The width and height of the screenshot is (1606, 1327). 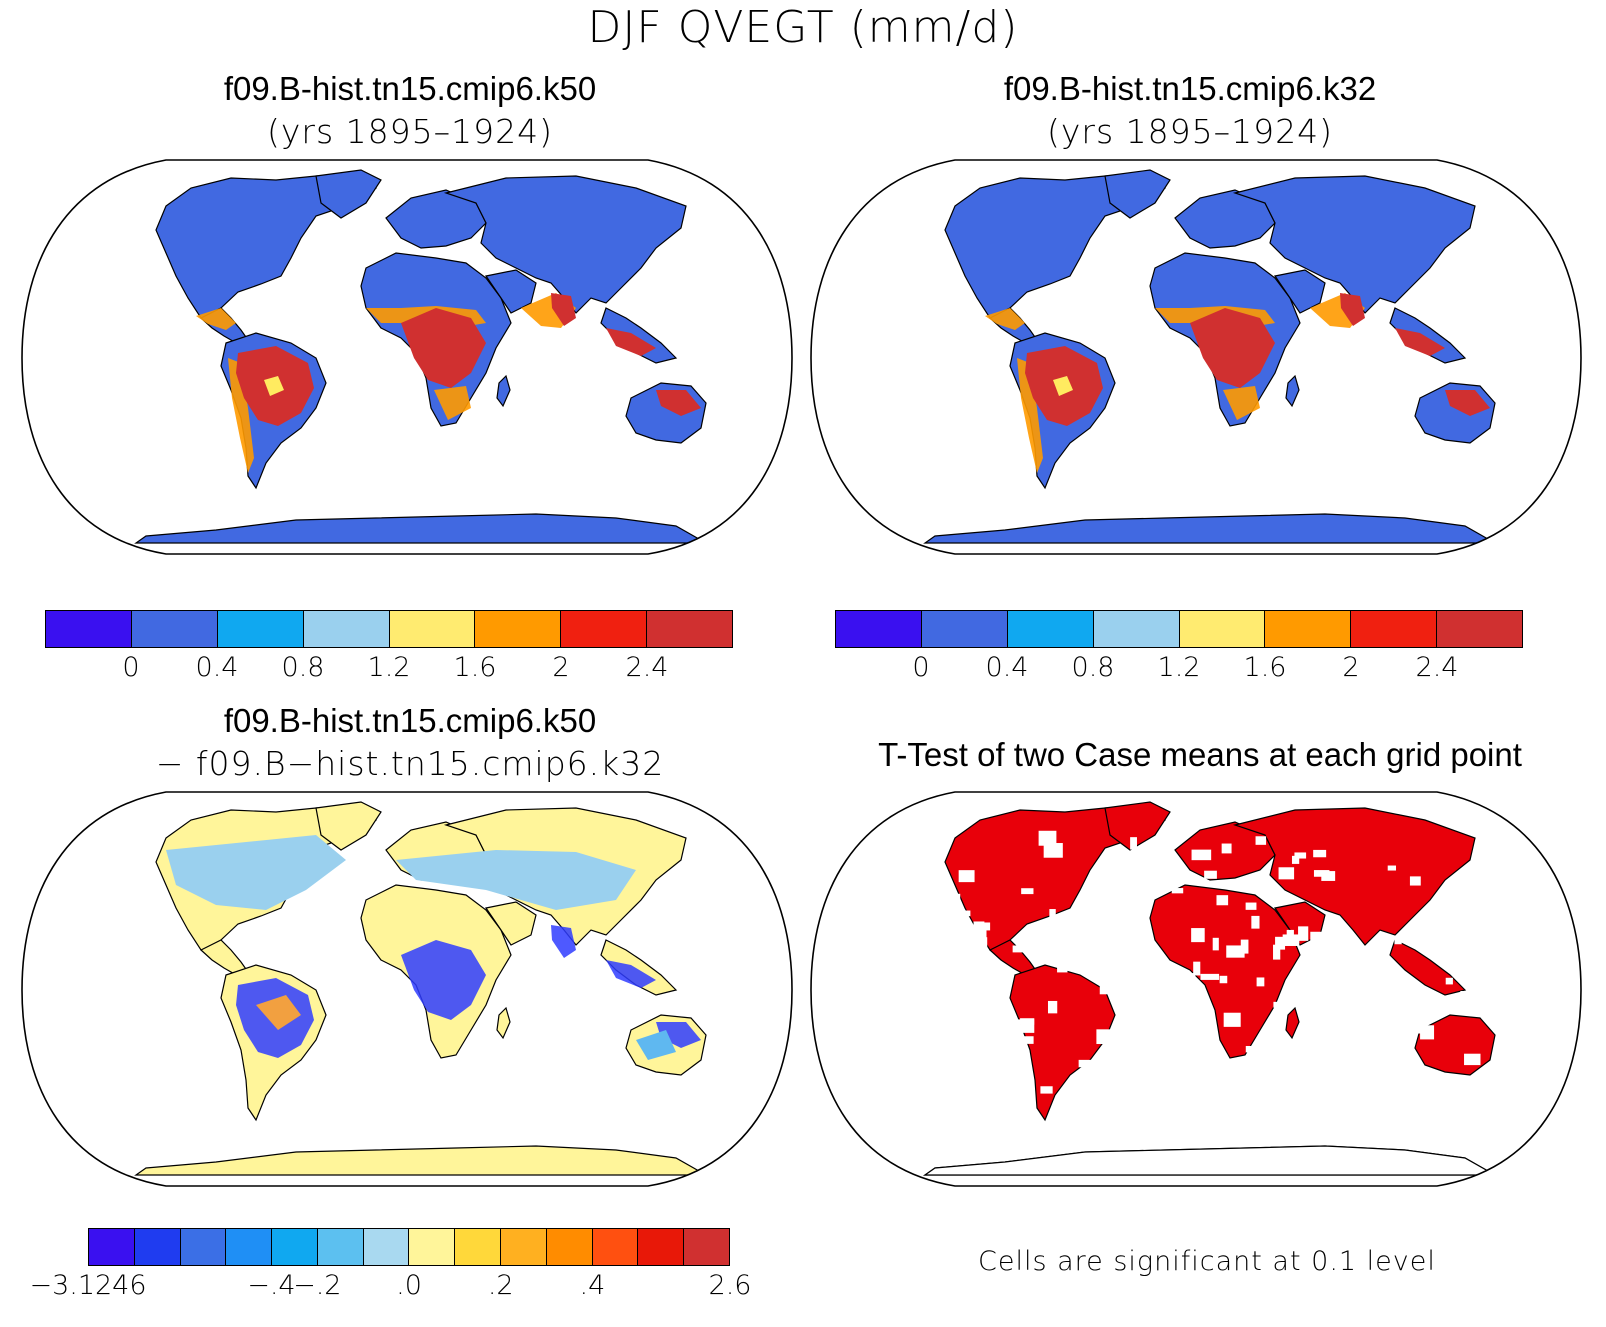 What do you see at coordinates (730, 1285) in the screenshot?
I see `colorbar-tick-label: 2.6` at bounding box center [730, 1285].